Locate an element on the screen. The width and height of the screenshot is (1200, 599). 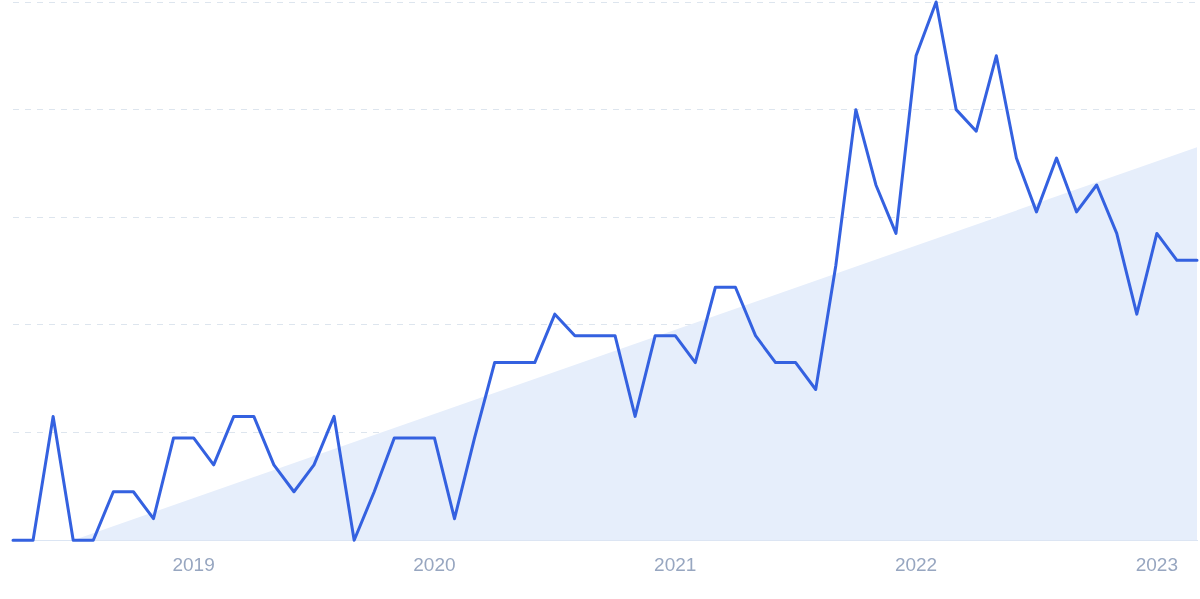
x-tick-label: 2021 is located at coordinates (675, 564).